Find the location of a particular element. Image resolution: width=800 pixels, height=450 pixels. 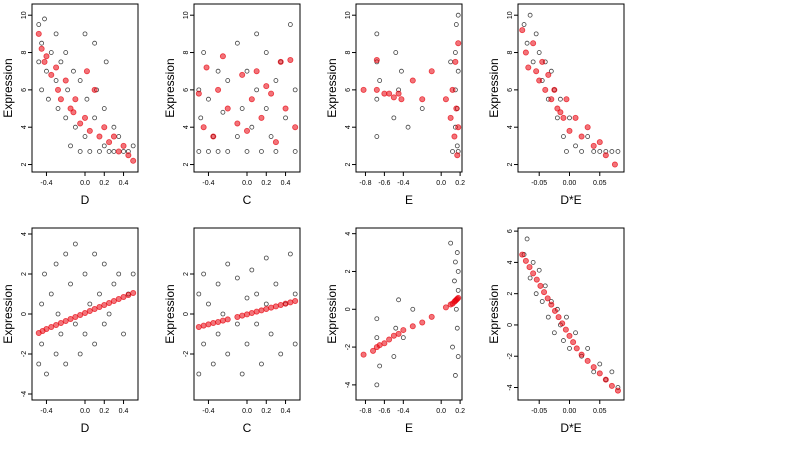

x-axis-label: C is located at coordinates (247, 200).